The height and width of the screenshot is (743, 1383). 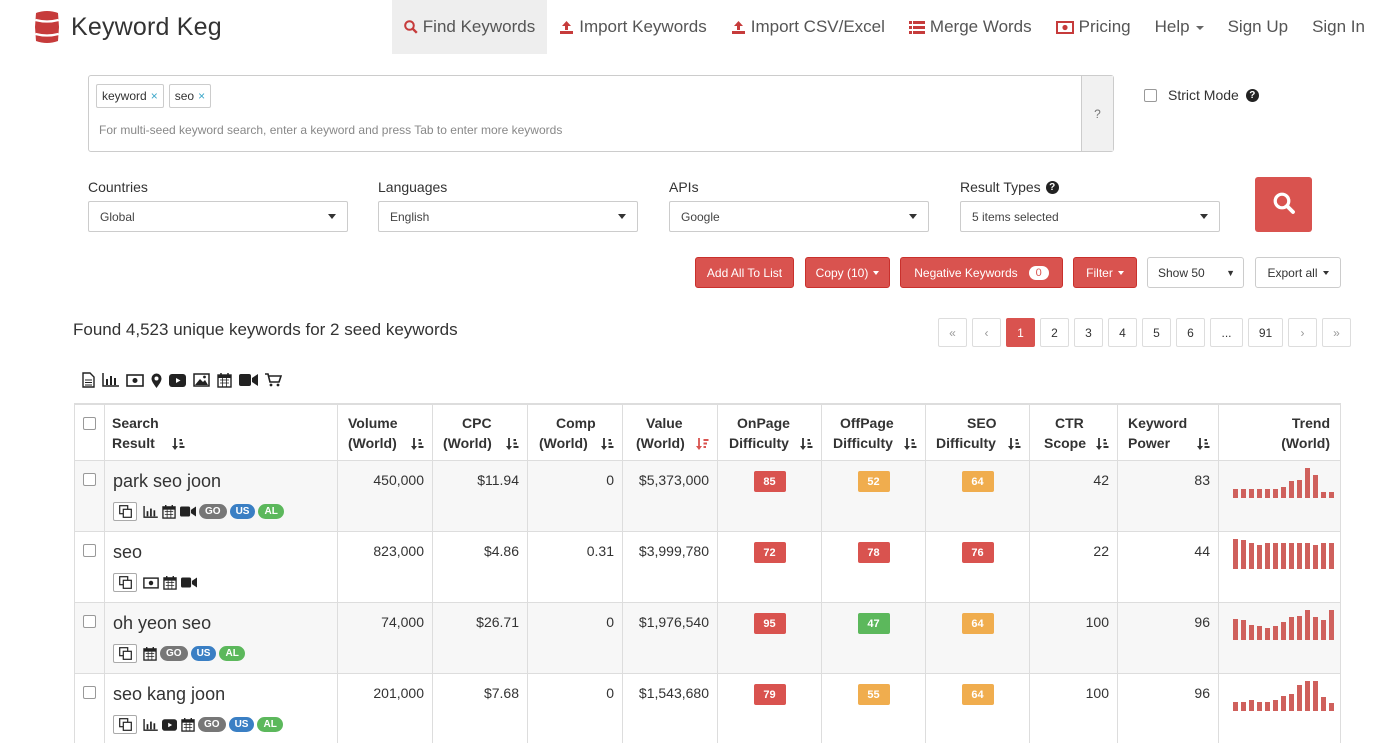 I want to click on page-link: 5, so click(x=1156, y=332).